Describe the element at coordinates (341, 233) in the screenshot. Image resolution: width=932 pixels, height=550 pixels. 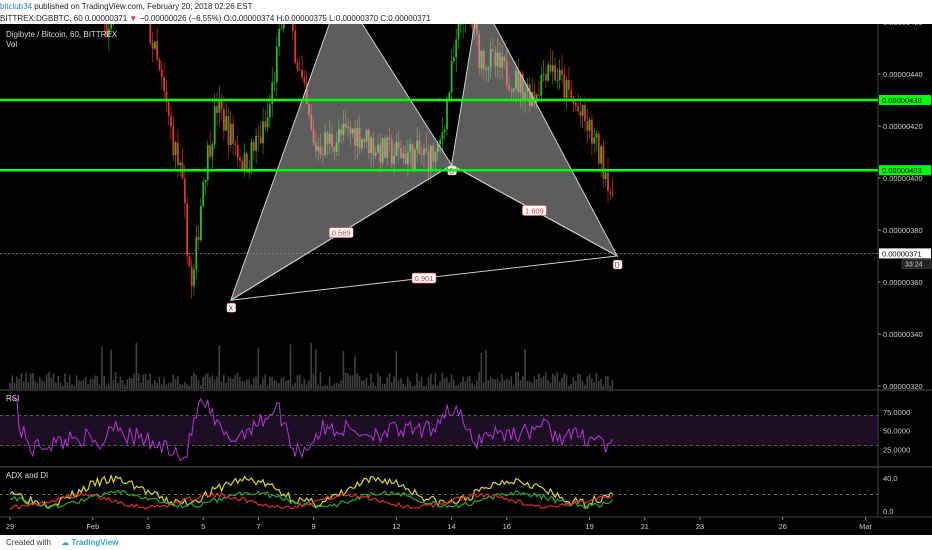
I see `pattern-ratio-label: 0.569` at that location.